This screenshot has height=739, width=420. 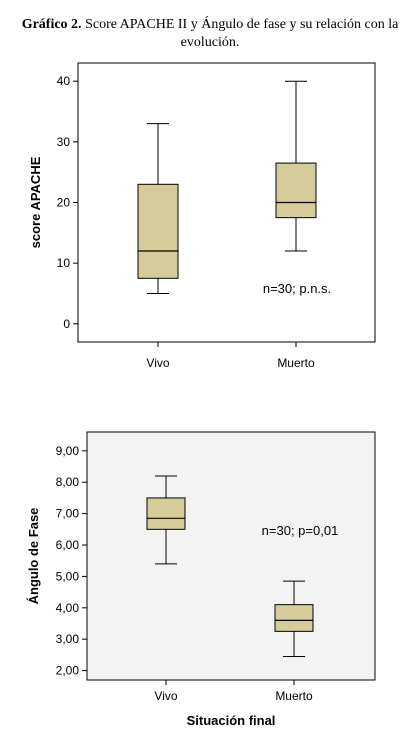 I want to click on y-tick-label: 2,00, so click(x=68, y=671).